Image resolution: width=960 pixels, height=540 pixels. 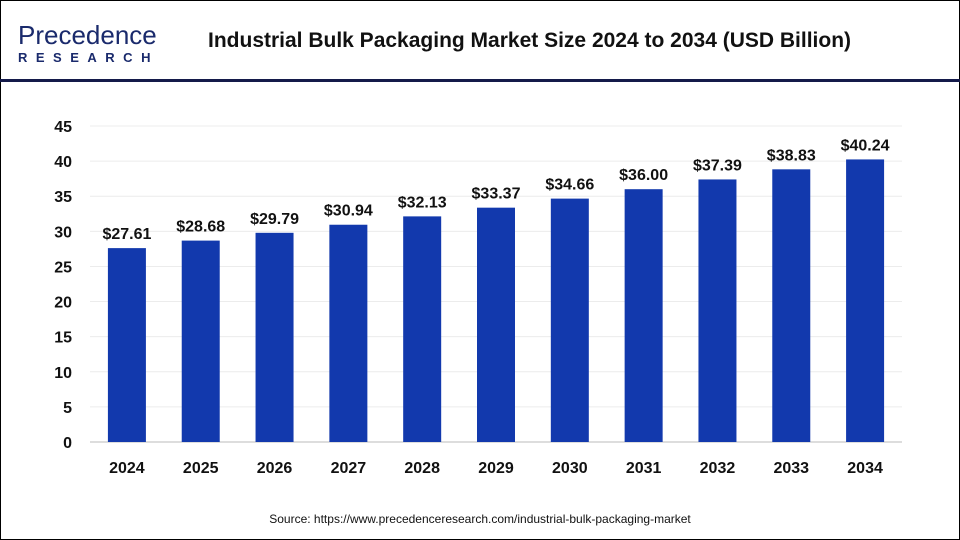 What do you see at coordinates (422, 202) in the screenshot?
I see `data-label: $32.13` at bounding box center [422, 202].